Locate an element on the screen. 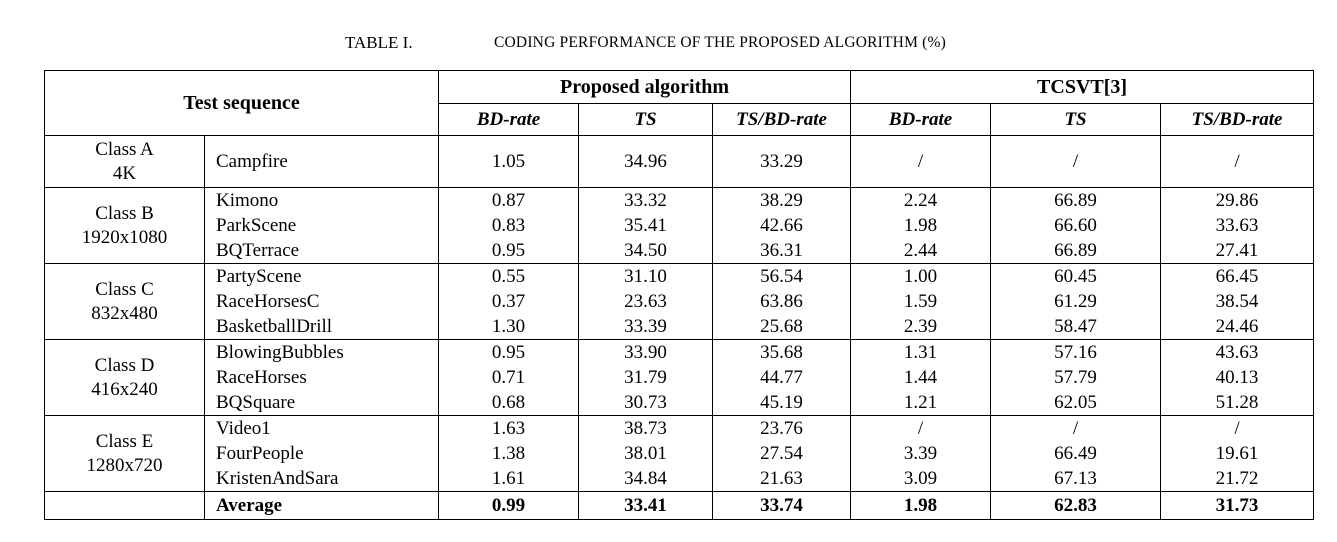 The height and width of the screenshot is (542, 1337). value-cell: 24.46 is located at coordinates (1237, 327).